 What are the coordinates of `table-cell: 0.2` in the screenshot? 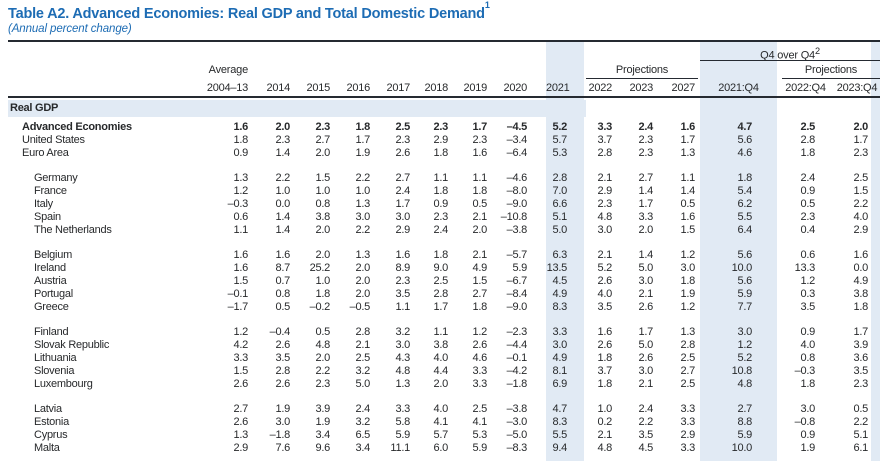 It's located at (604, 422).